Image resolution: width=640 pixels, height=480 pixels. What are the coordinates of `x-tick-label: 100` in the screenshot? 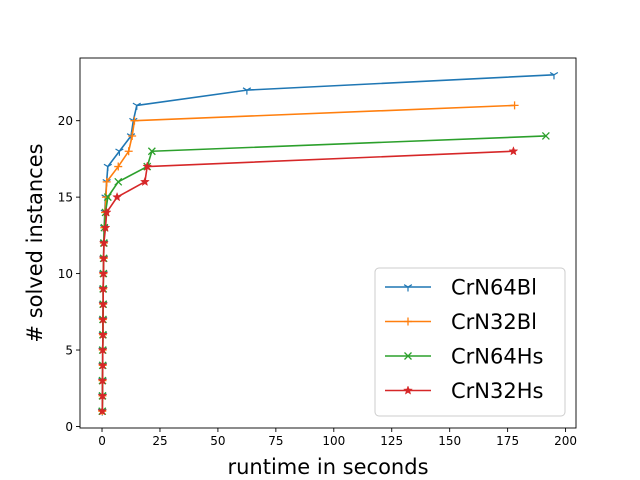 It's located at (333, 441).